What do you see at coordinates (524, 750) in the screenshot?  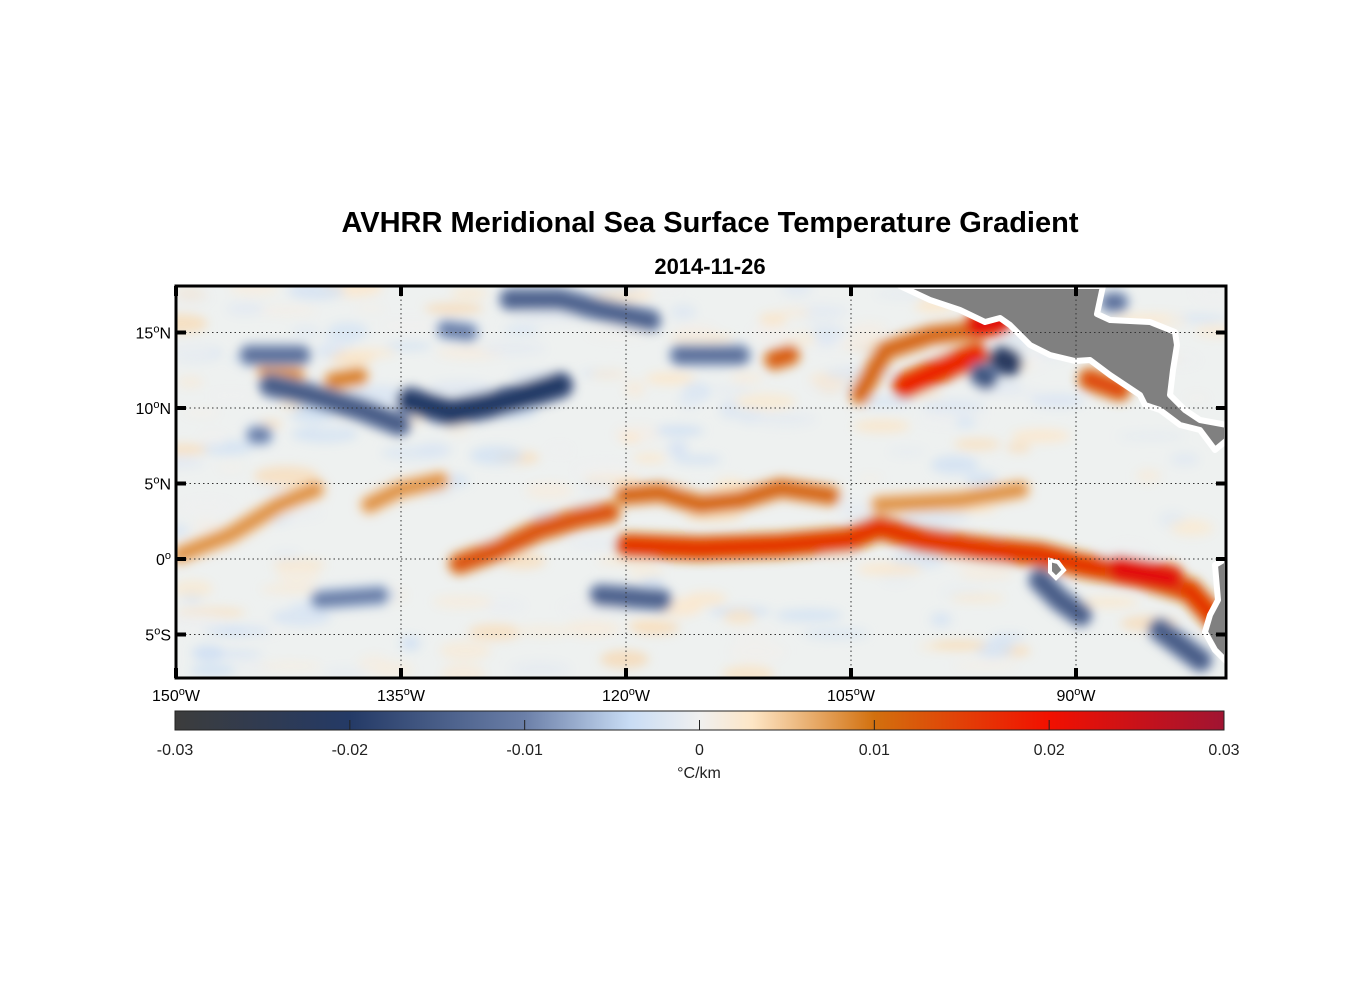 I see `colorbar-tick-label: -0.01` at bounding box center [524, 750].